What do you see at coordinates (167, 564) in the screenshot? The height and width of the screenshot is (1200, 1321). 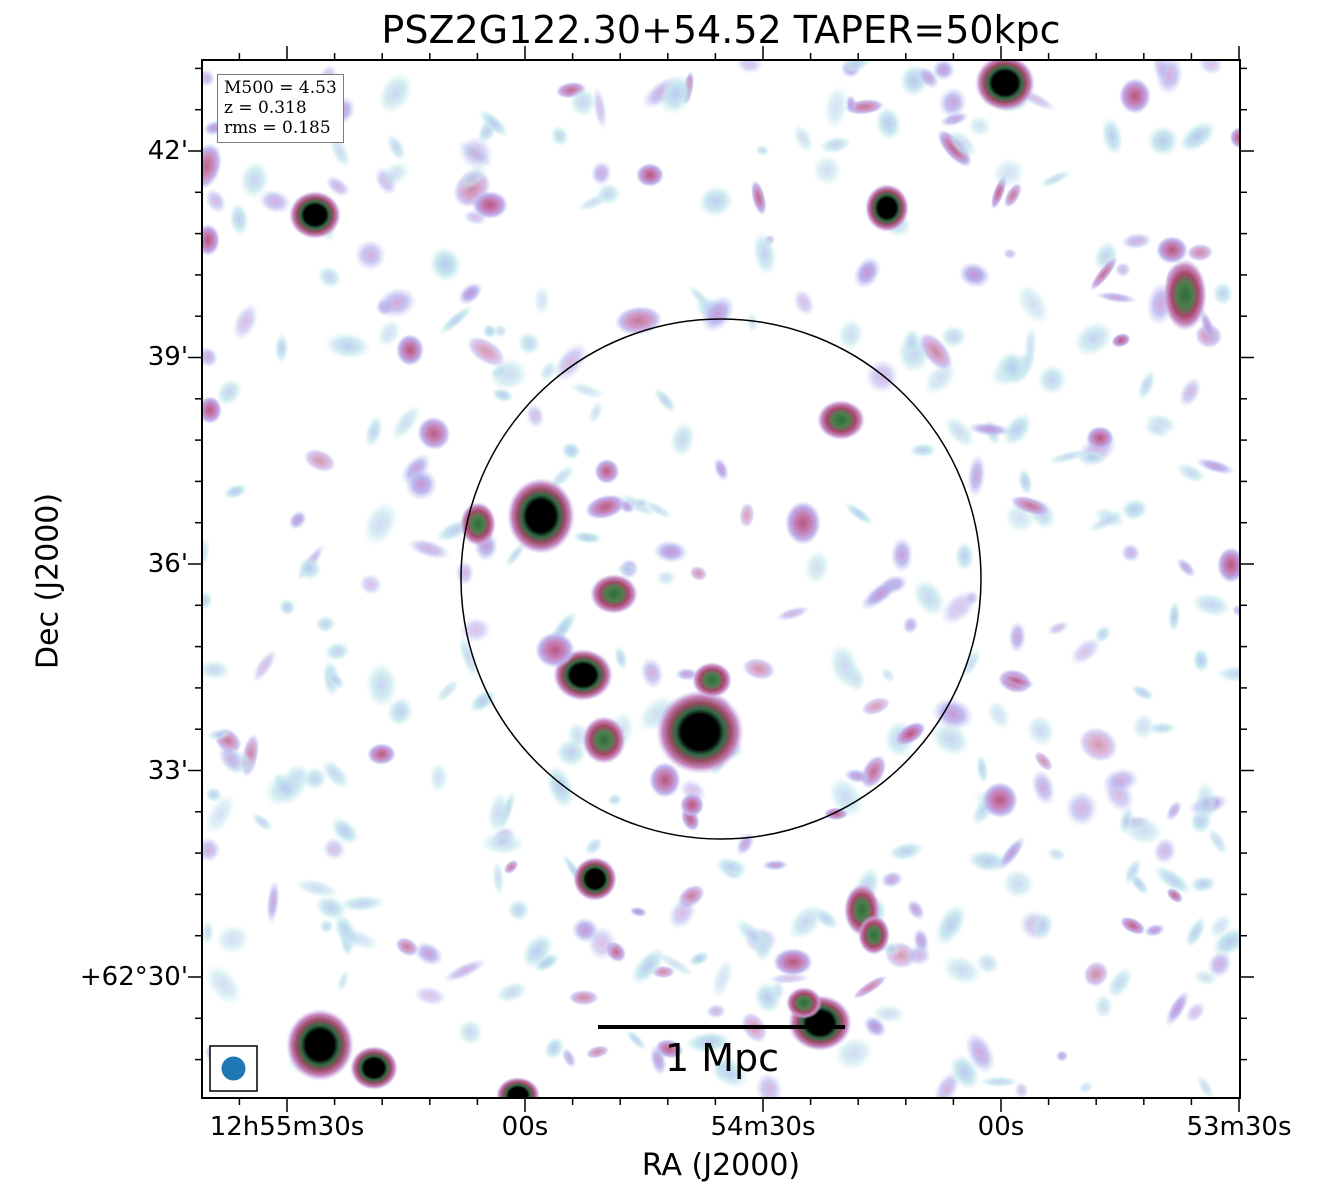 I see `y-tick-label: 36'` at bounding box center [167, 564].